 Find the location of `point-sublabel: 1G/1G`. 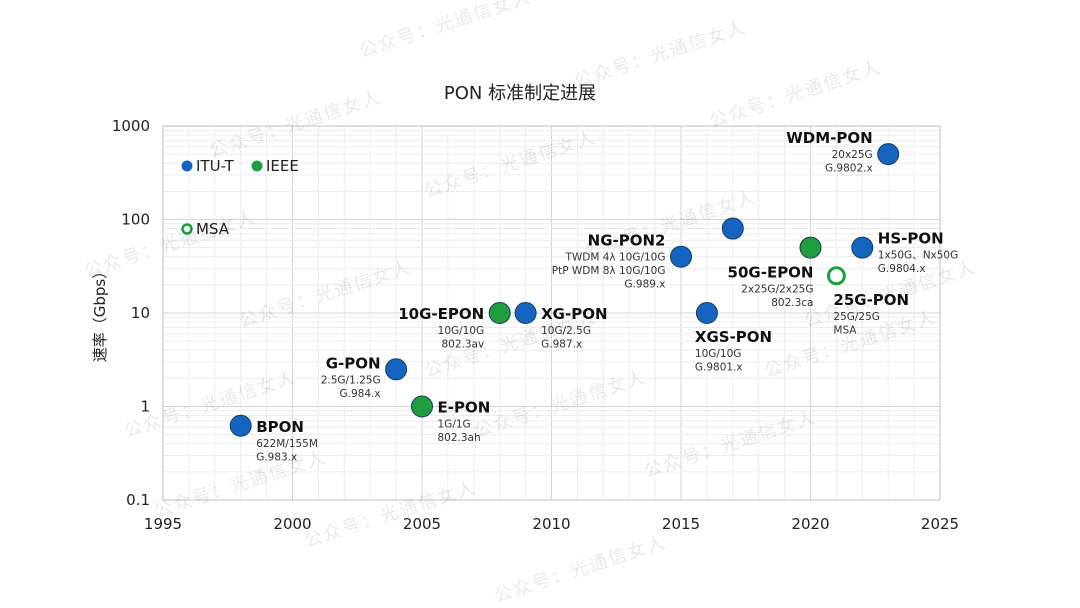

point-sublabel: 1G/1G is located at coordinates (454, 425).